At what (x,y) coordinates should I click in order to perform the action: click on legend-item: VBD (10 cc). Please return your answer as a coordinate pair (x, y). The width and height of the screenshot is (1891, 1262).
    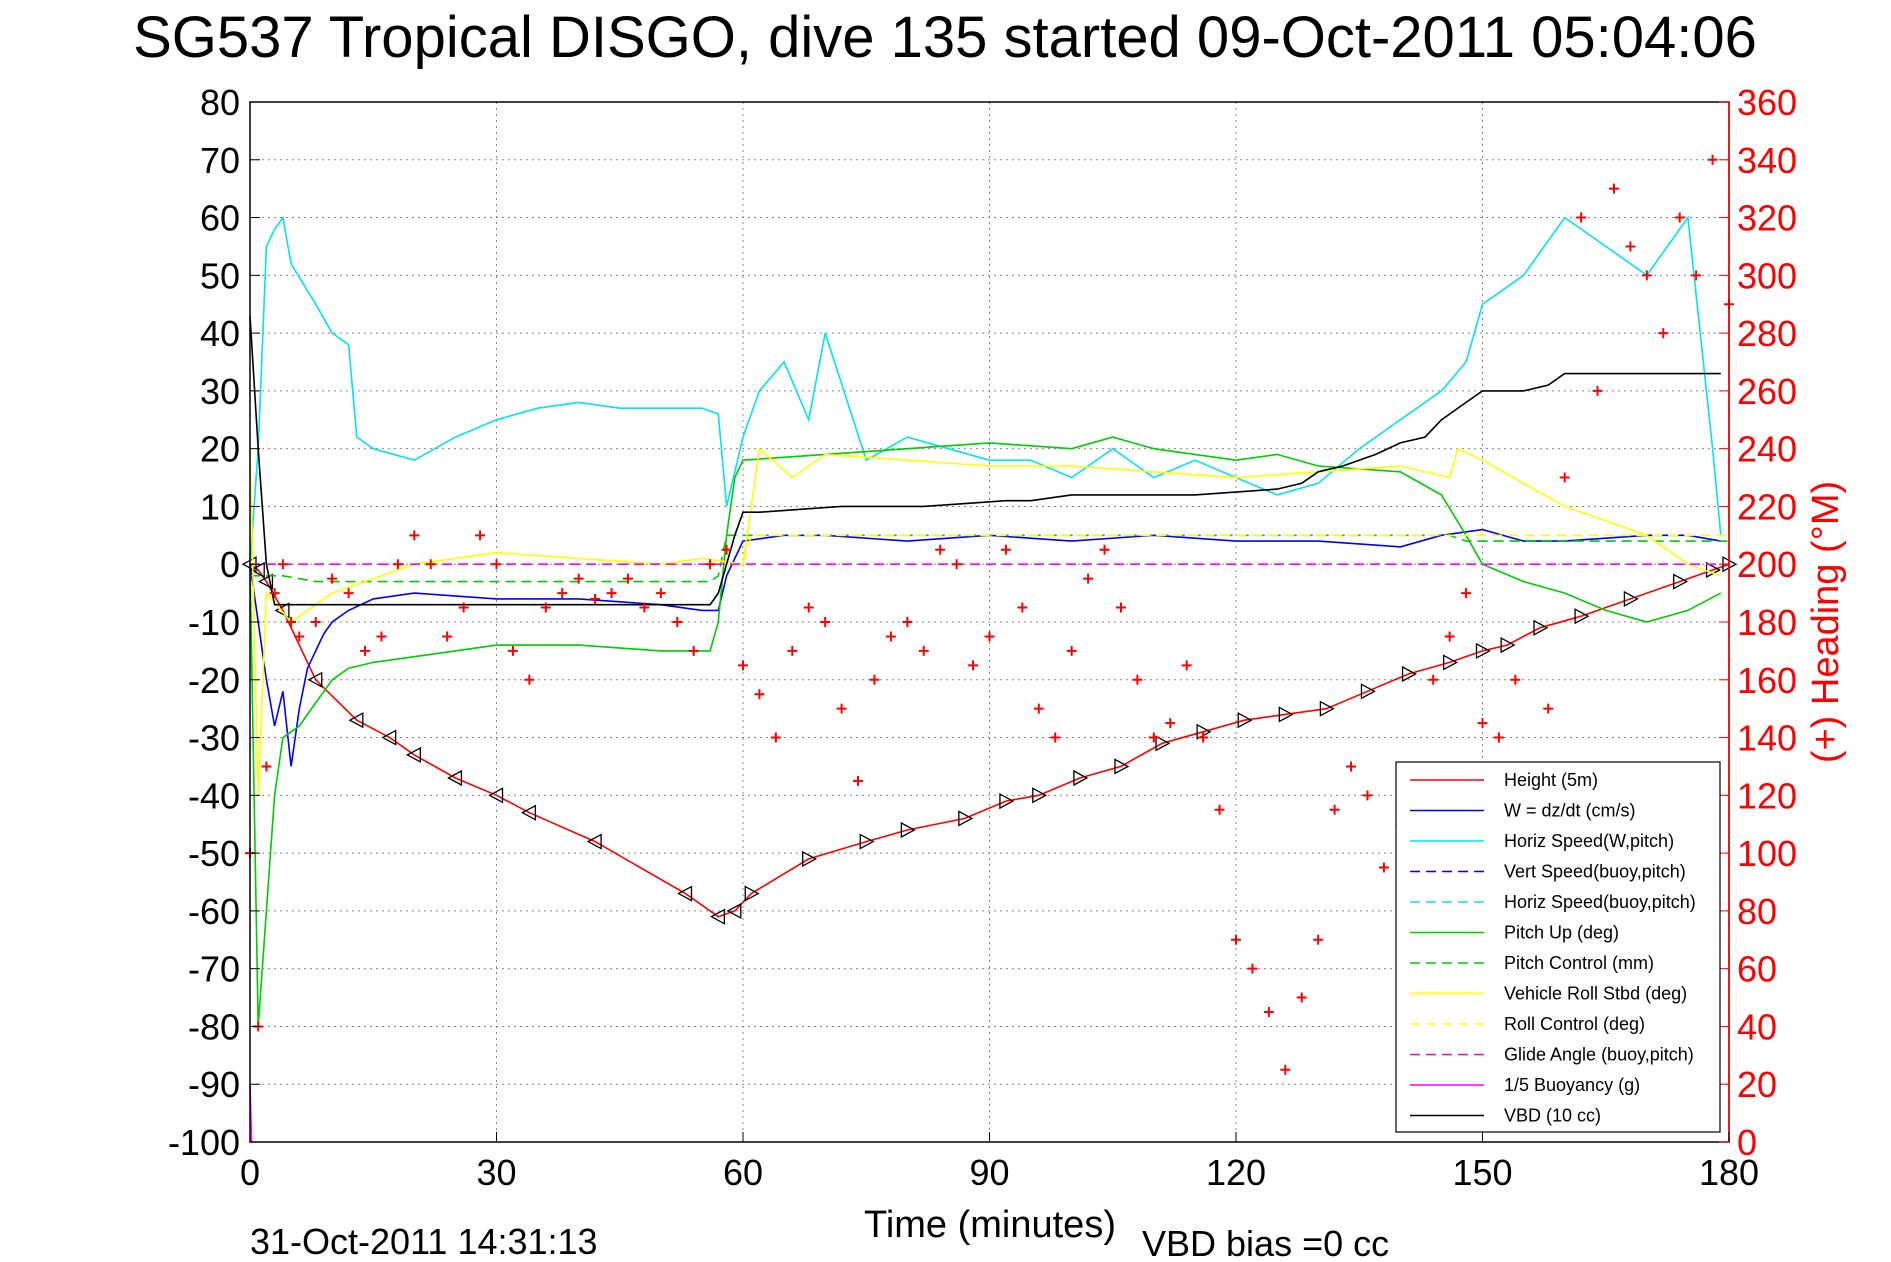
    Looking at the image, I should click on (1505, 1116).